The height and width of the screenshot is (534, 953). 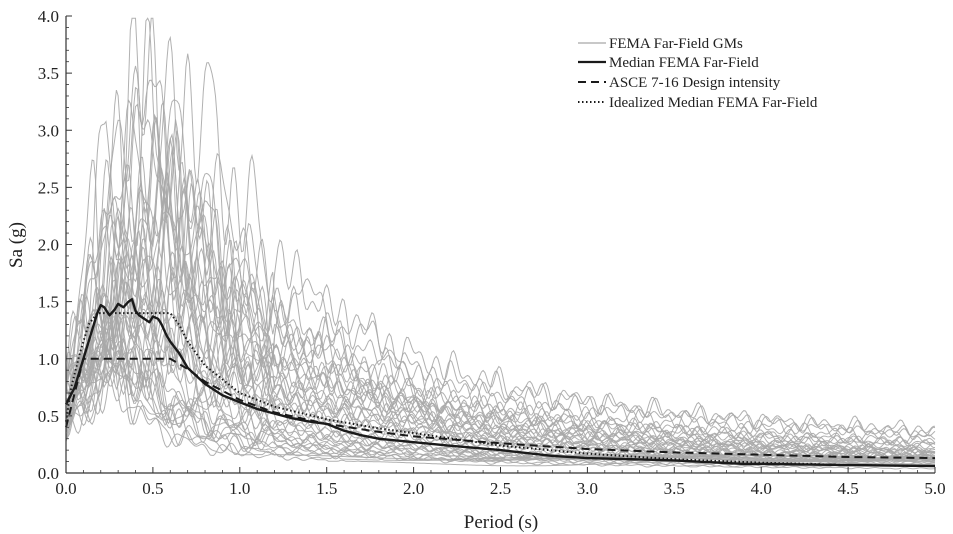 What do you see at coordinates (48, 130) in the screenshot?
I see `y-tick-label: 3.0` at bounding box center [48, 130].